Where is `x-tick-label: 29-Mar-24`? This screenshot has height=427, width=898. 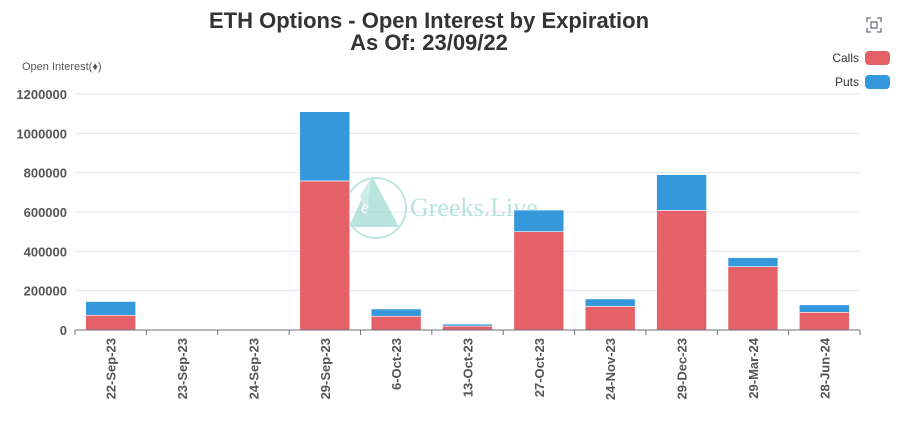 x-tick-label: 29-Mar-24 is located at coordinates (753, 367).